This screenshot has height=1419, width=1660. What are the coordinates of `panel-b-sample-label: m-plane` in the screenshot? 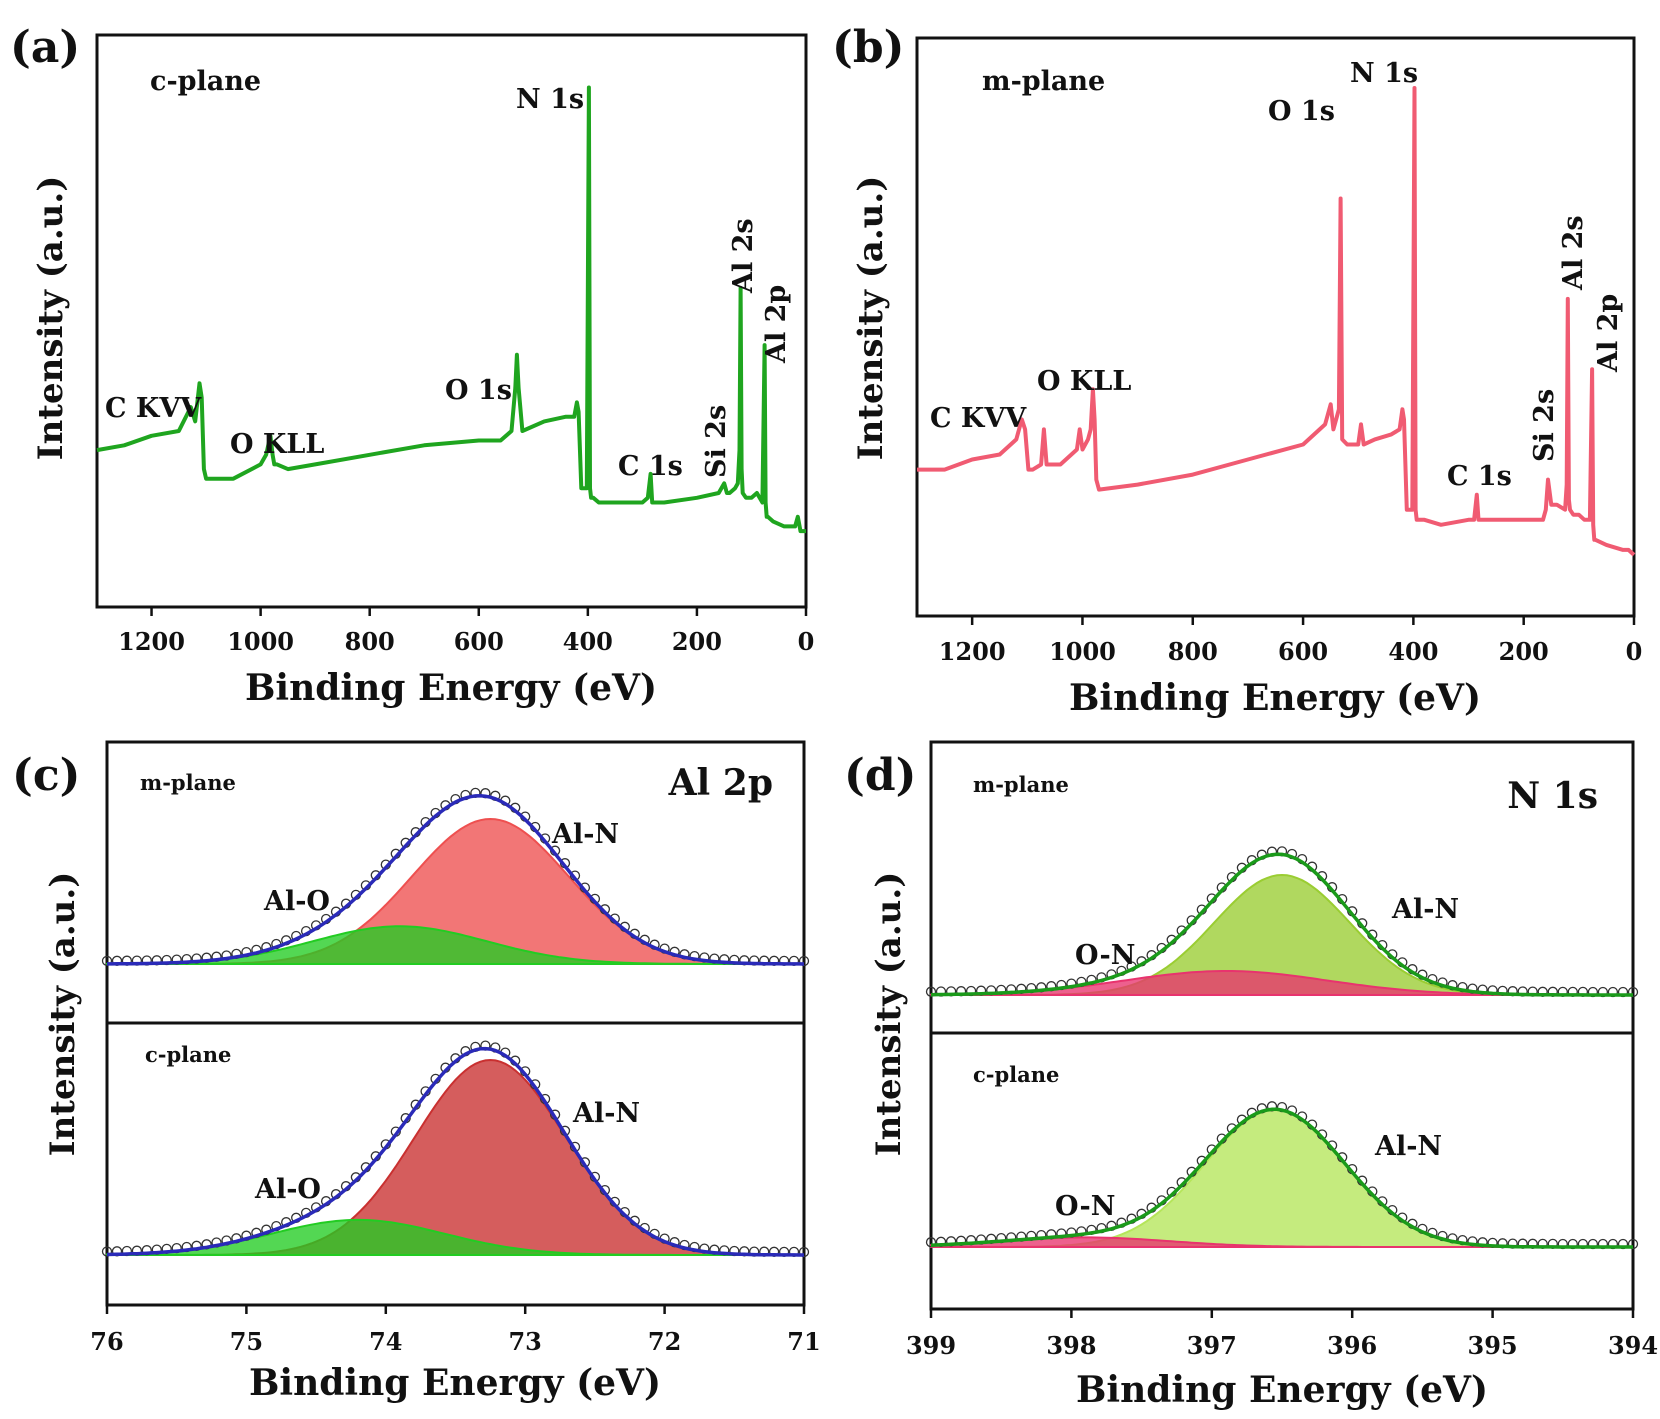 It's located at (1043, 81).